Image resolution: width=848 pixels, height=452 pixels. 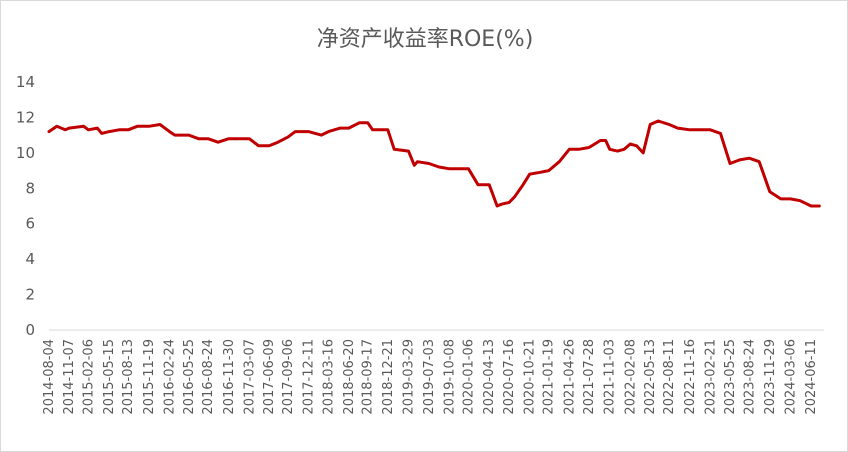 What do you see at coordinates (30, 188) in the screenshot?
I see `y-tick-label: 8` at bounding box center [30, 188].